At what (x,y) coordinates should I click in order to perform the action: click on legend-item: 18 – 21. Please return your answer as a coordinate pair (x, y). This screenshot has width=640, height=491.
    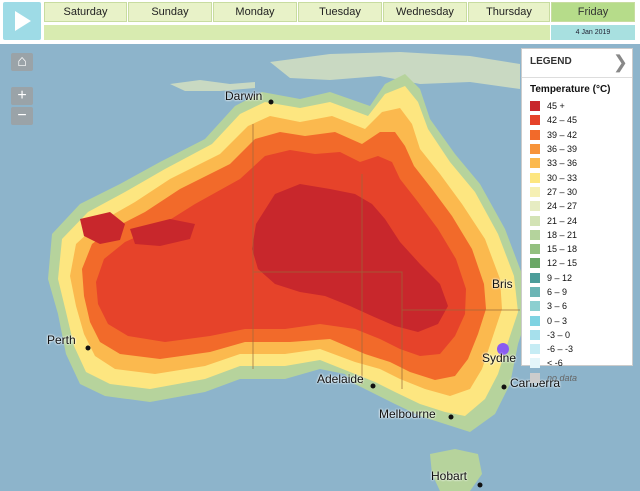
    Looking at the image, I should click on (577, 235).